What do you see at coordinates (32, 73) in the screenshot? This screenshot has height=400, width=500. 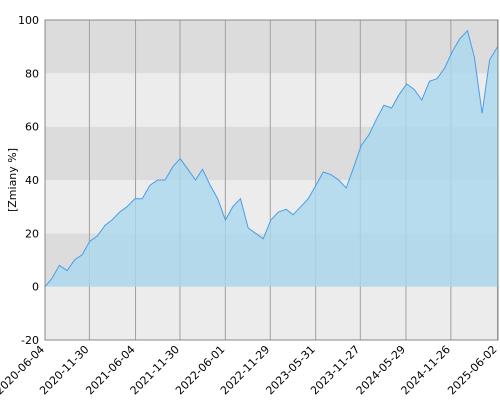 I see `y-tick-label: 80` at bounding box center [32, 73].